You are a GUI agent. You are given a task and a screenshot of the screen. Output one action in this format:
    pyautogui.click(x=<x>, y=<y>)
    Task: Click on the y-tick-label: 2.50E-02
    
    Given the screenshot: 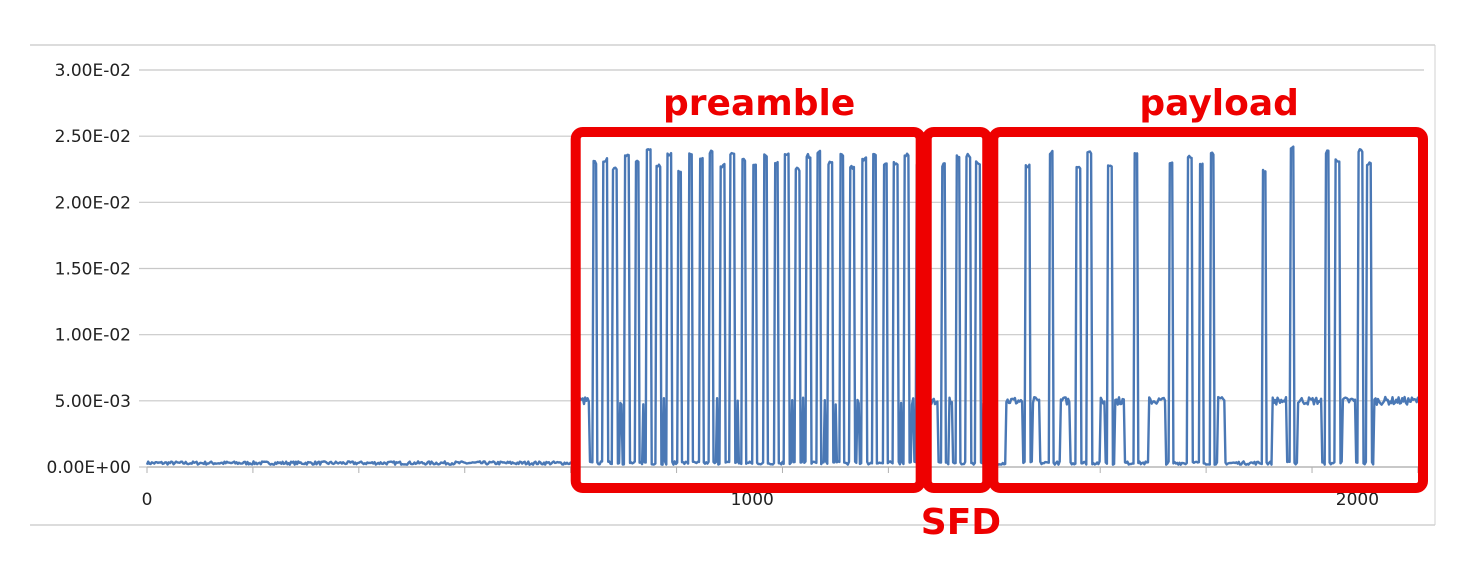 What is the action you would take?
    pyautogui.click(x=93, y=137)
    